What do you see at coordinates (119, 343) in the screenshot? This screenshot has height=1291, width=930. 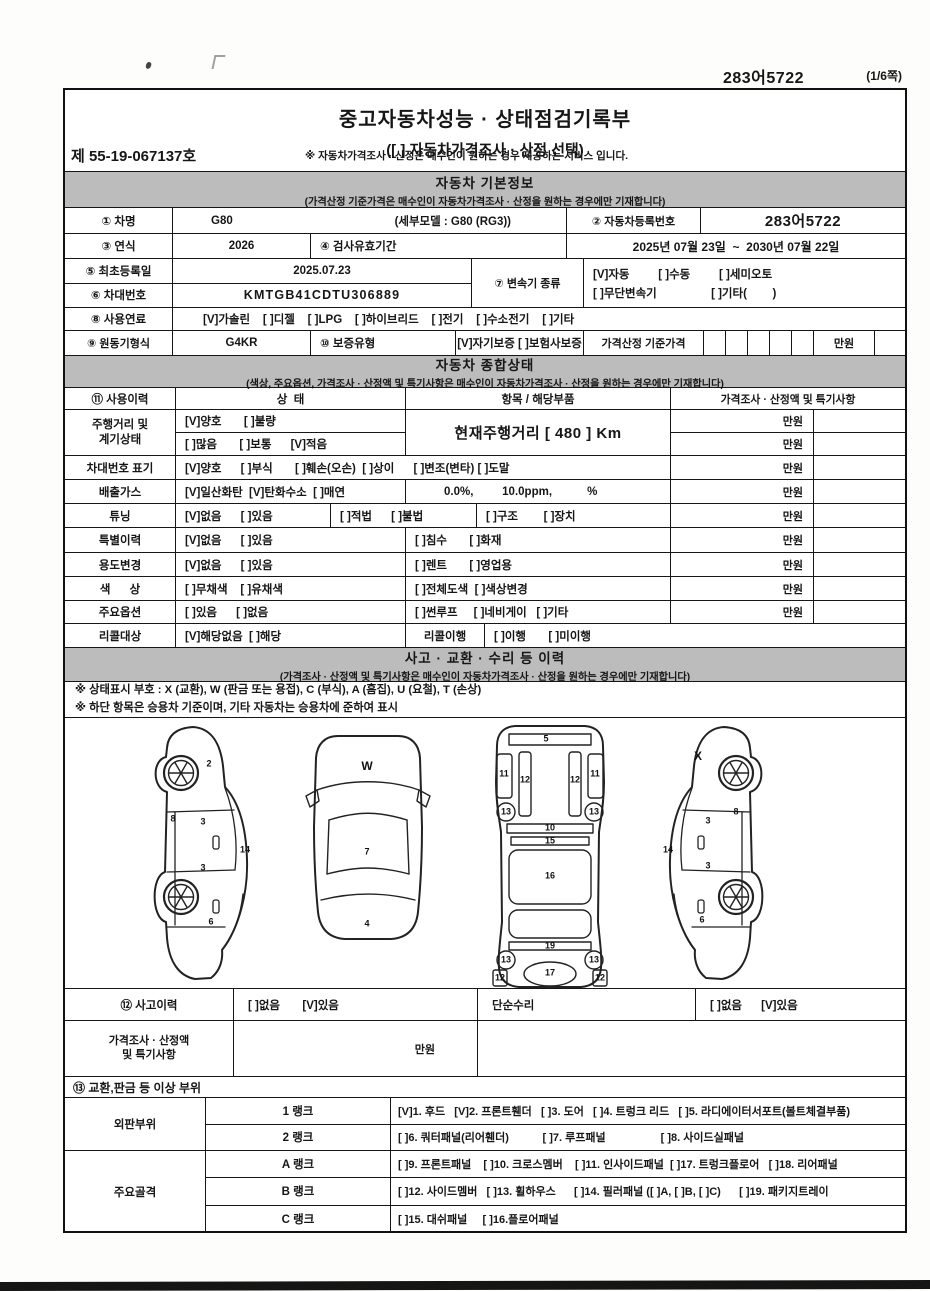 I see `engine-type-label: ⑨ 원동기형식` at bounding box center [119, 343].